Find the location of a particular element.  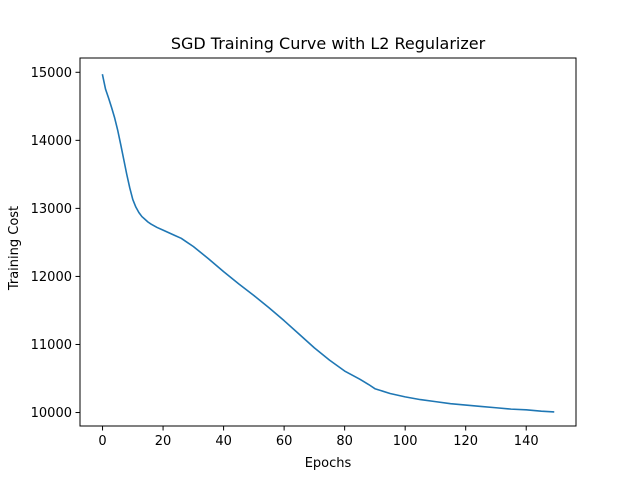

x-axis-label: Epochs is located at coordinates (328, 463).